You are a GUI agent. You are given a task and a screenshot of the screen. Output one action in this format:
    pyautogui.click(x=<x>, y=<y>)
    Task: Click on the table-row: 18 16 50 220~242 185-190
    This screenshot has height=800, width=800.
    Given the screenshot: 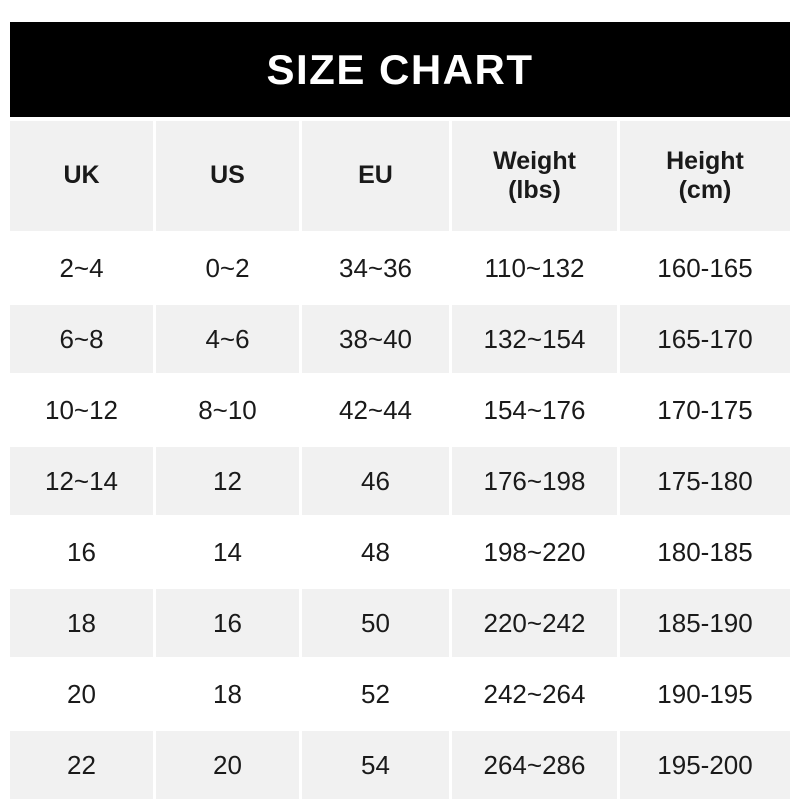 What is the action you would take?
    pyautogui.click(x=400, y=624)
    